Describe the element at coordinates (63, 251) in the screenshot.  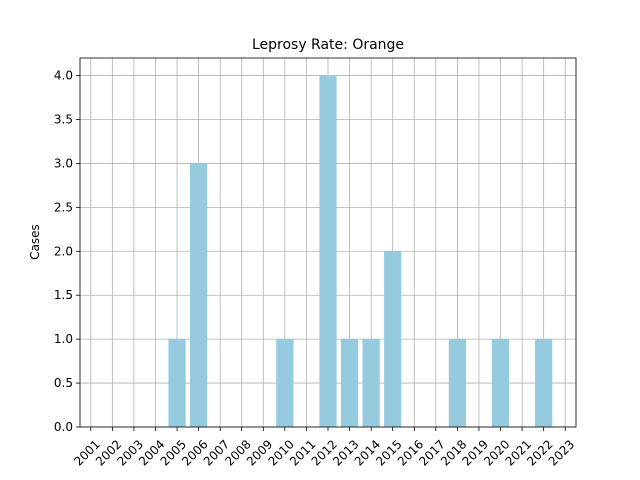
I see `y-tick-label: 2.0` at that location.